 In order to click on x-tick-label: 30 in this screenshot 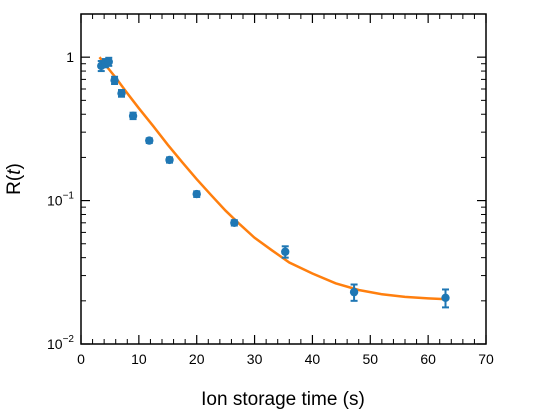, I will do `click(255, 359)`.